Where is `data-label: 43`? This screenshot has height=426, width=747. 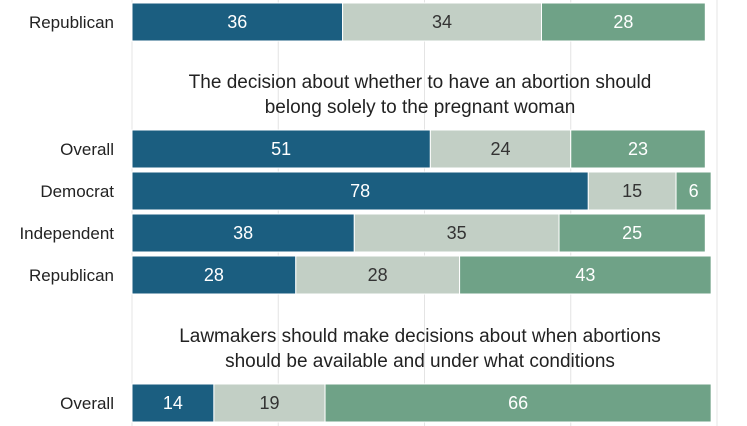
data-label: 43 is located at coordinates (585, 275).